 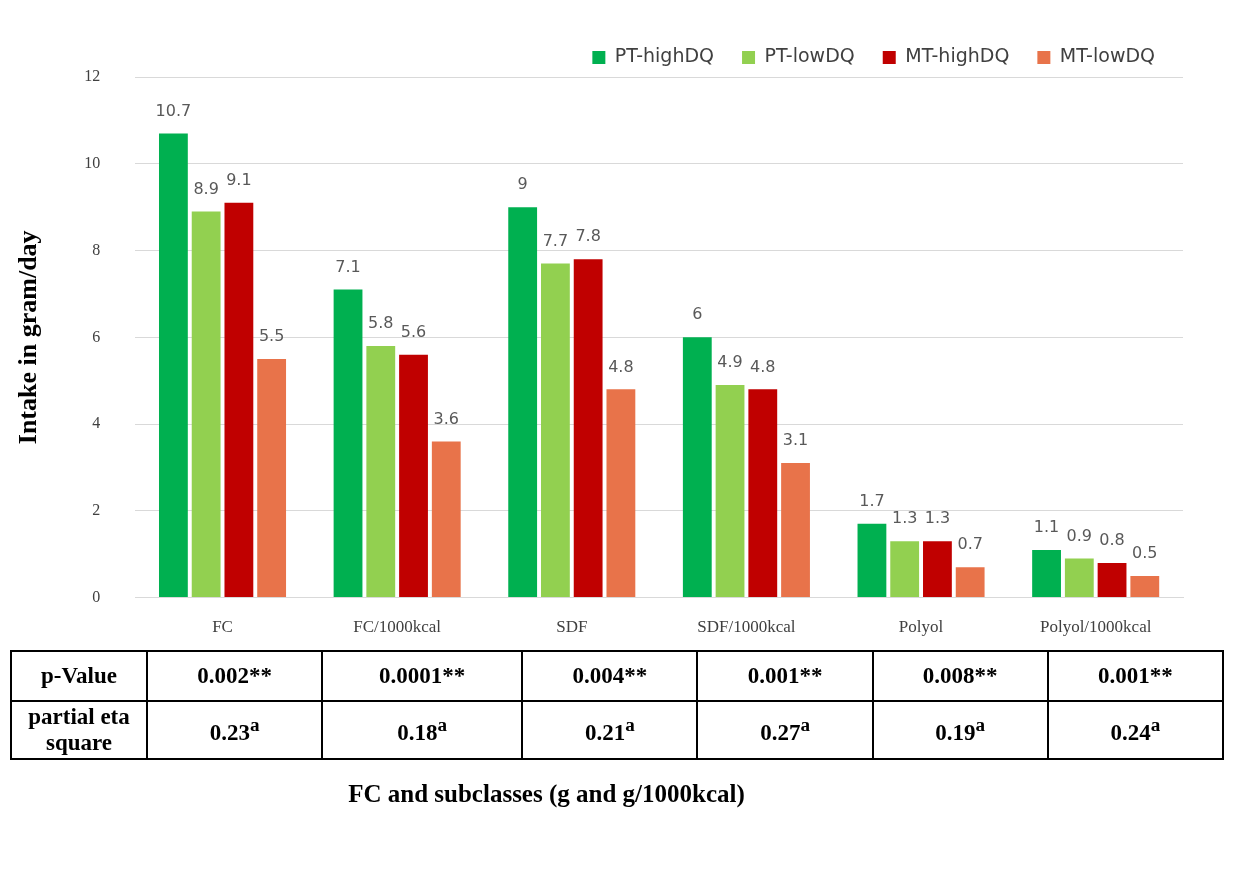 I want to click on data-label: 5.6, so click(x=413, y=331).